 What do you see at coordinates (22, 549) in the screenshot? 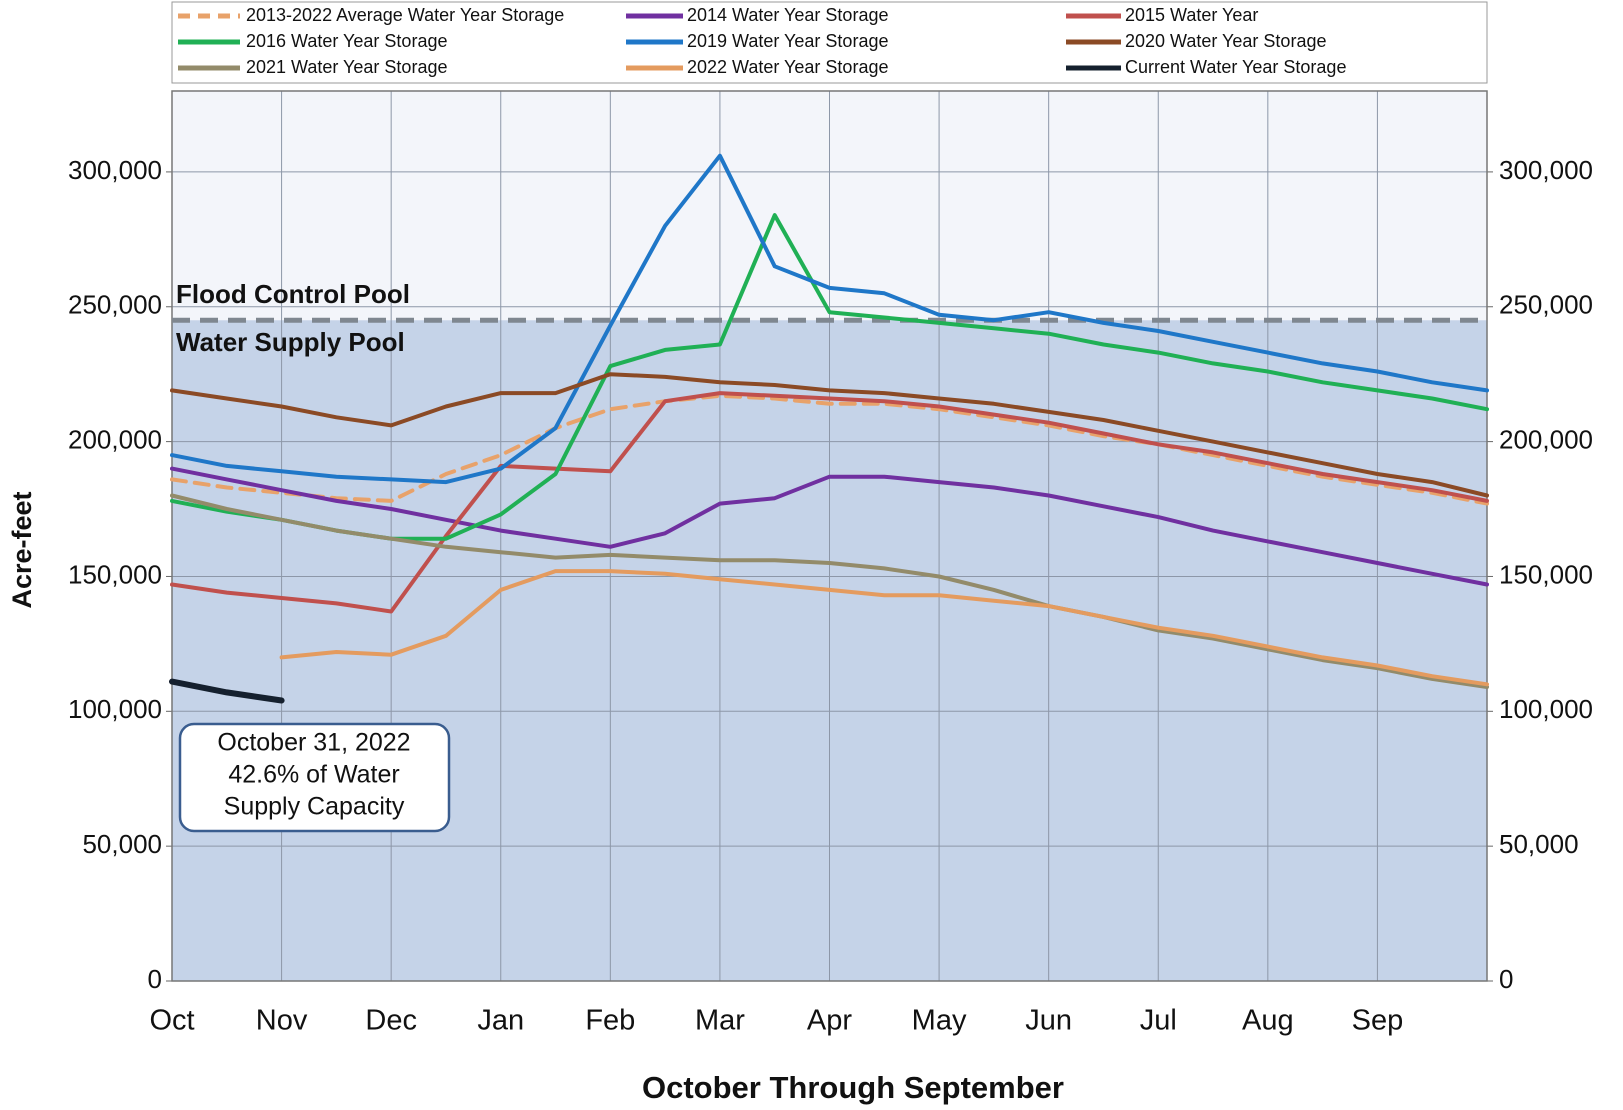
I see `y-axis-title: Acre-feet` at bounding box center [22, 549].